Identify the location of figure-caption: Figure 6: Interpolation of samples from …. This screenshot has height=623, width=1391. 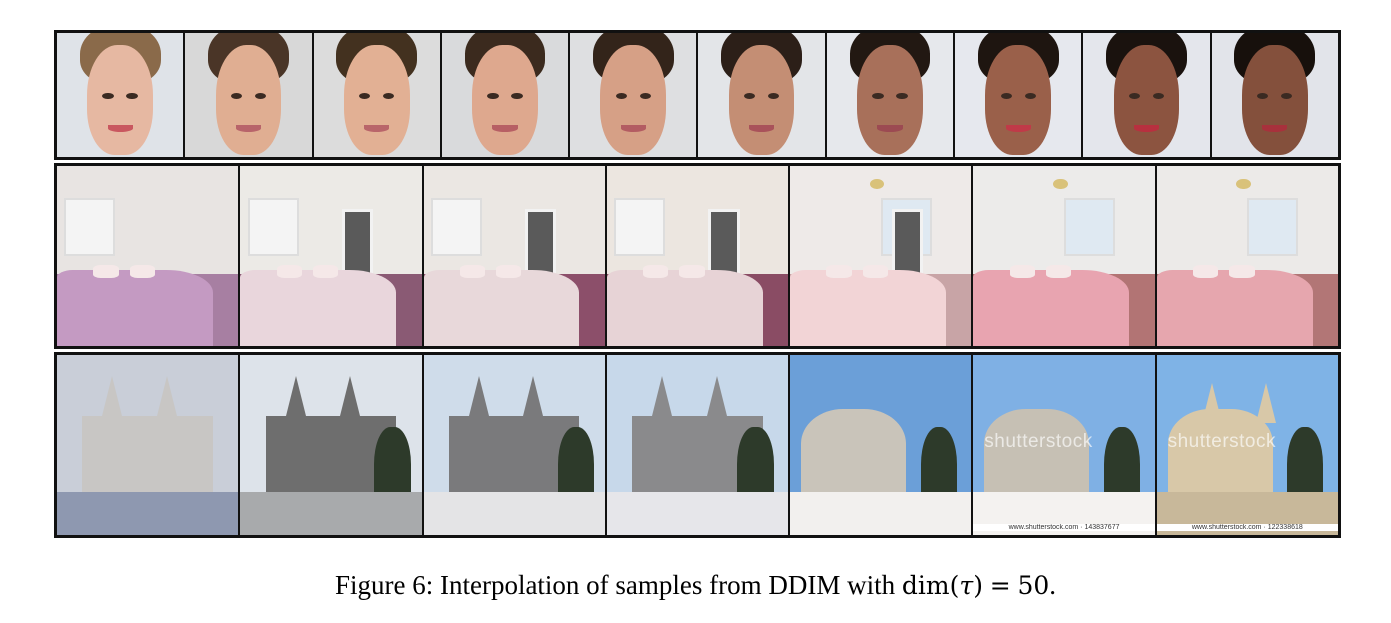
(695, 585).